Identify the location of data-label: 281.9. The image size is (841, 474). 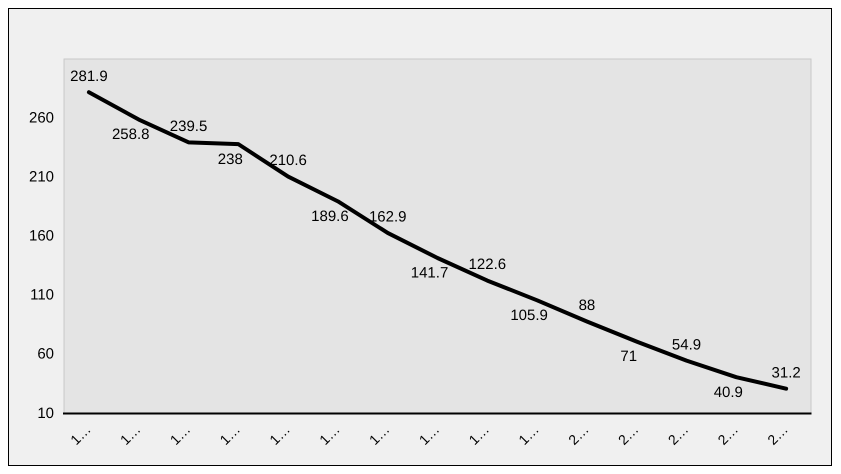
(89, 76).